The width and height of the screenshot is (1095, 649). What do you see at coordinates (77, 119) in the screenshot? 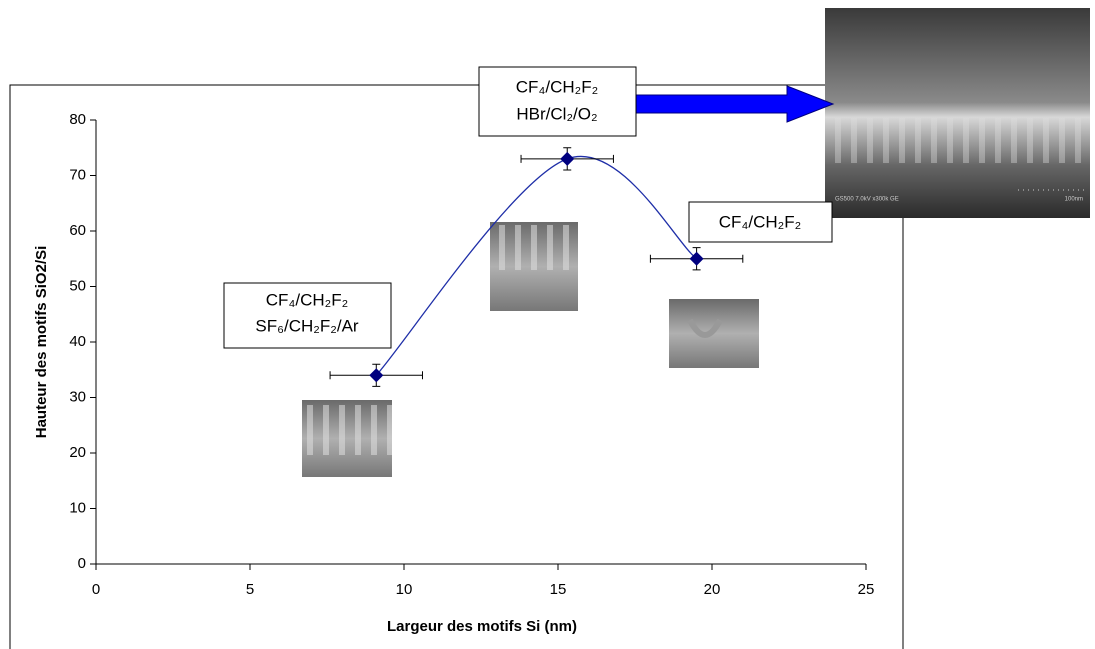
I see `y-tick-label: 80` at bounding box center [77, 119].